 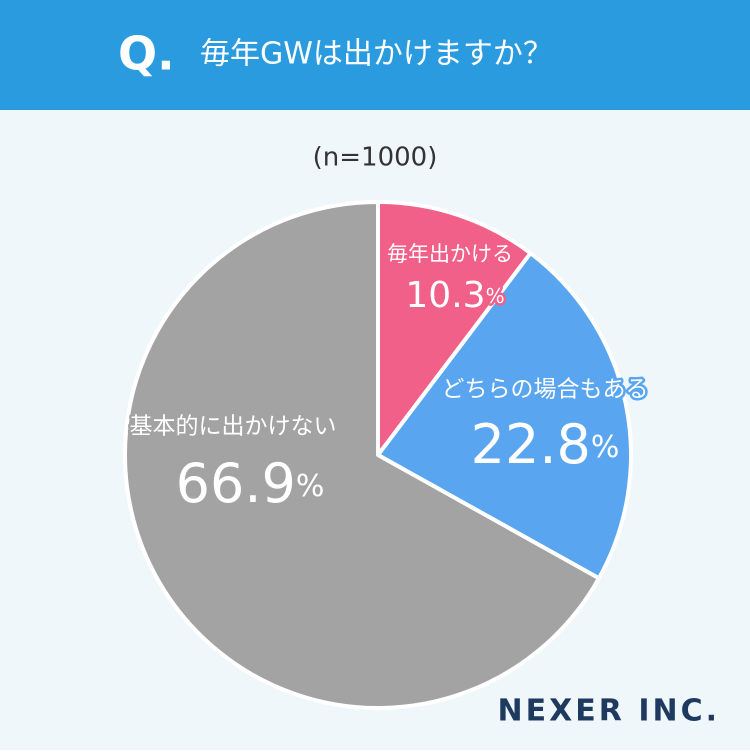 I want to click on slice-value: 22.8%, so click(x=545, y=444).